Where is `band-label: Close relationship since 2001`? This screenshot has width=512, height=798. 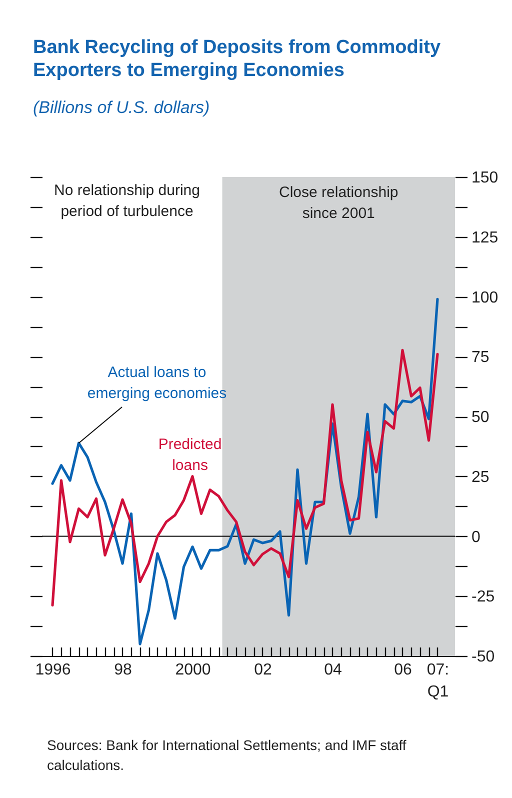
band-label: Close relationship since 2001 is located at coordinates (338, 203).